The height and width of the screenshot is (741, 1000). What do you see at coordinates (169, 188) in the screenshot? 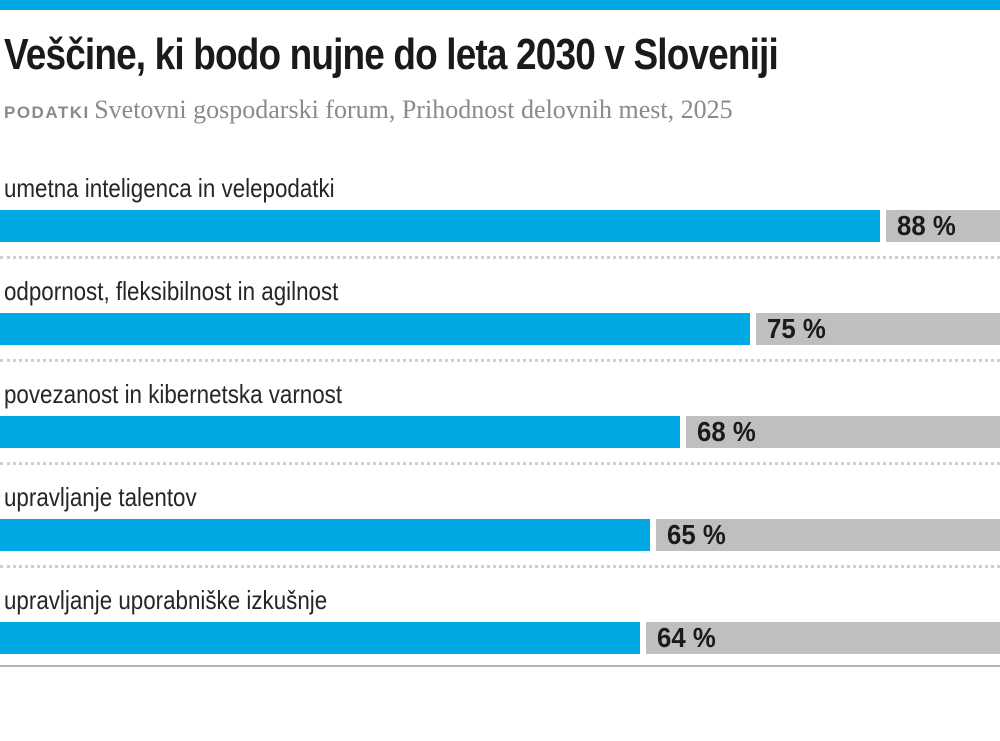
I see `bar-category-label: umetna inteligenca in velepodatki` at bounding box center [169, 188].